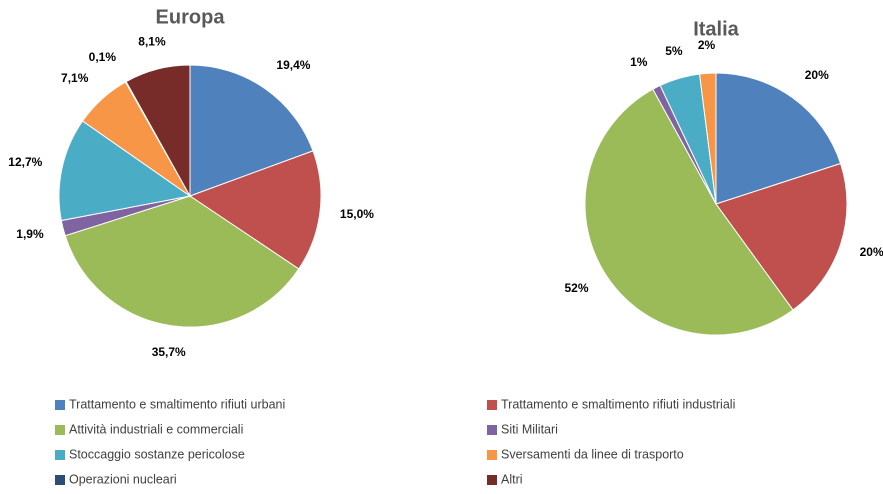  I want to click on legend-label: Altri, so click(512, 479).